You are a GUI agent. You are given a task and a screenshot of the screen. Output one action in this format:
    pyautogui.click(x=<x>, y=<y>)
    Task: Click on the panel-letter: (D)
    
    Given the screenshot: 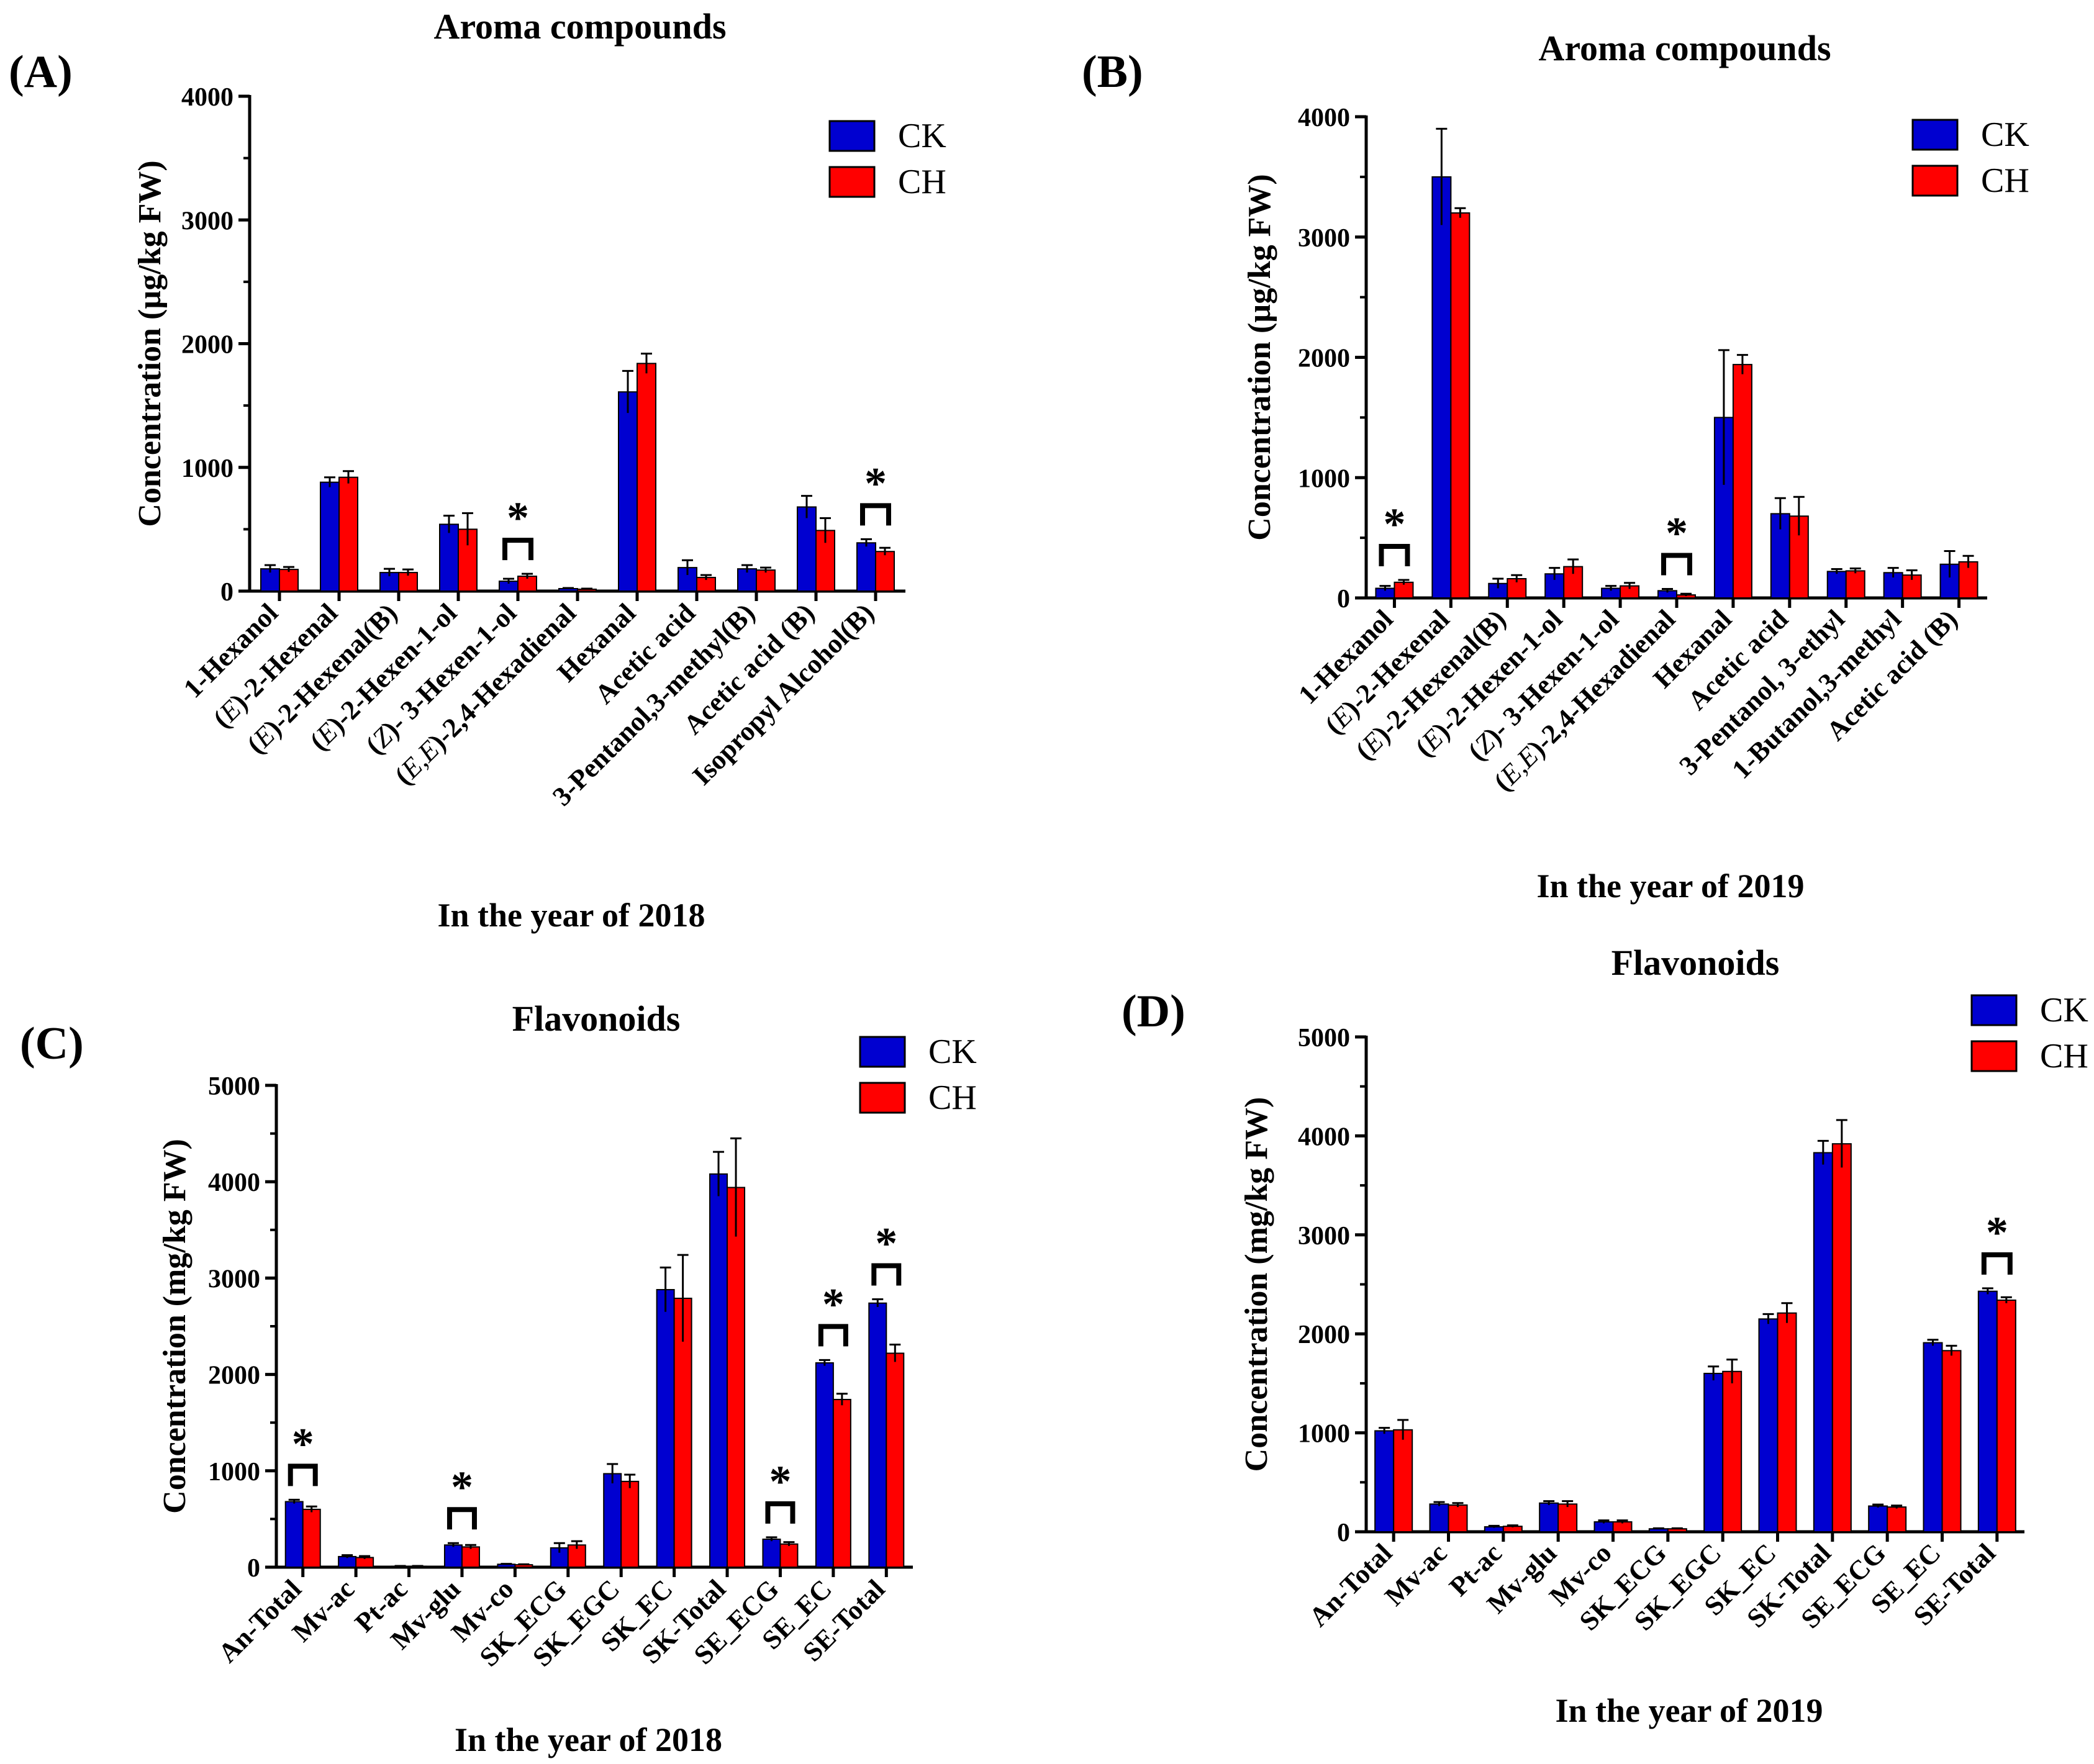 What is the action you would take?
    pyautogui.click(x=1153, y=1011)
    